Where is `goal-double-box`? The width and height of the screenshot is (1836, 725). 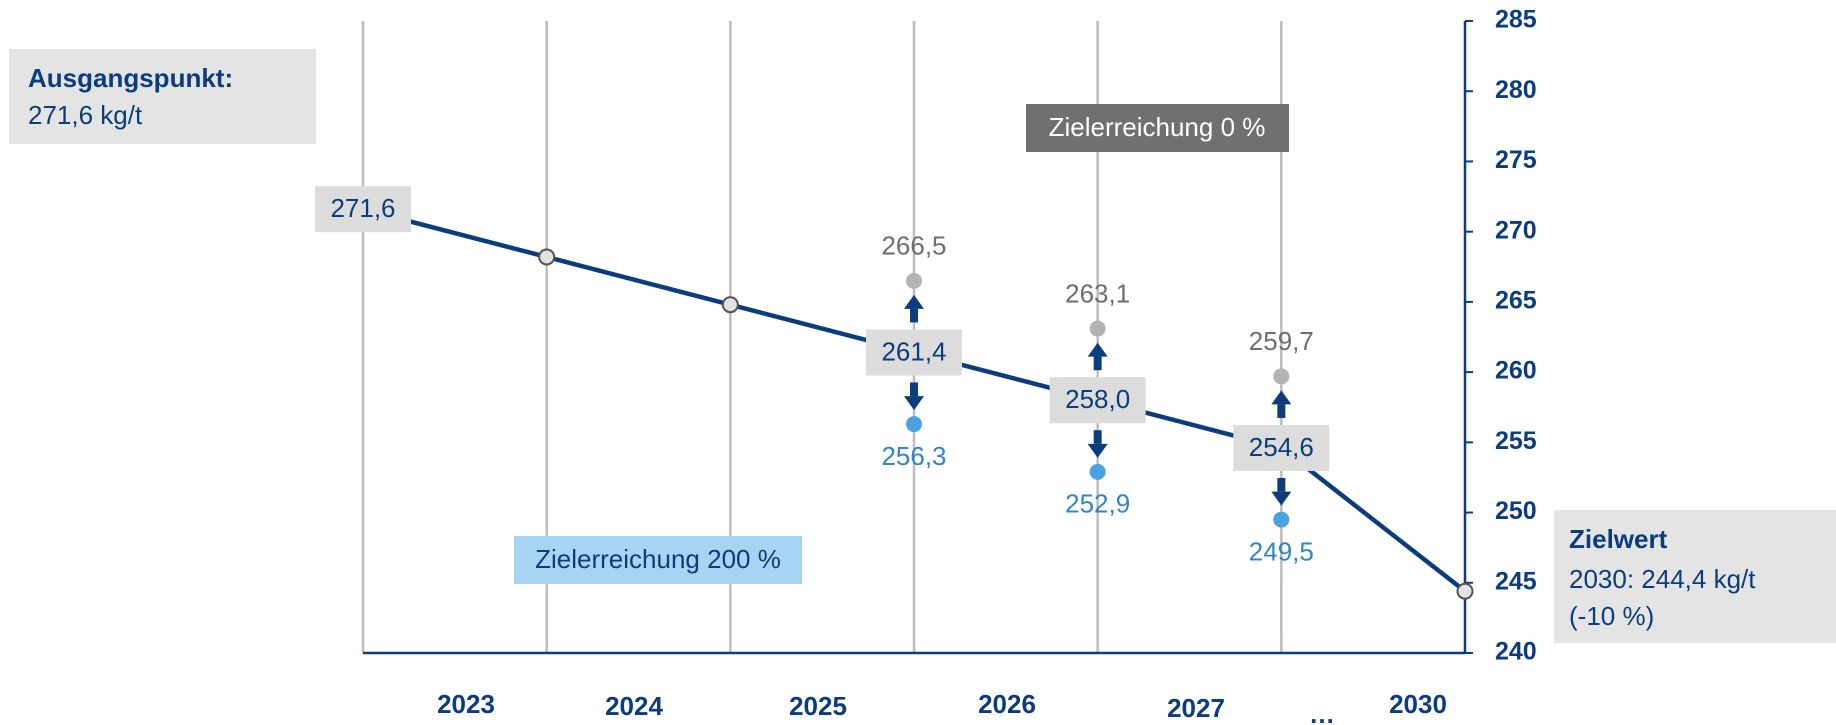
goal-double-box is located at coordinates (658, 560).